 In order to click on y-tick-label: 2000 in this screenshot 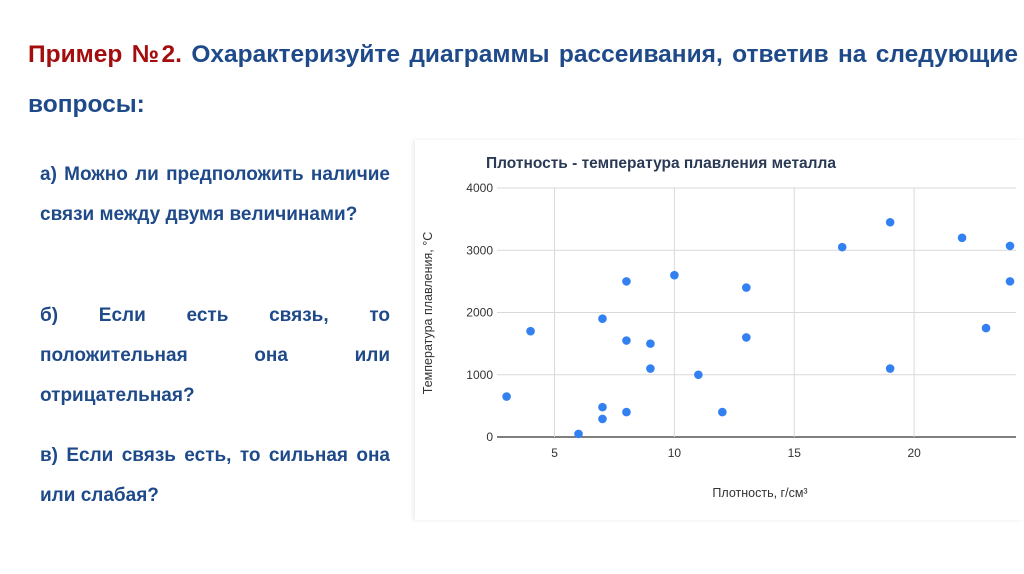, I will do `click(479, 313)`.